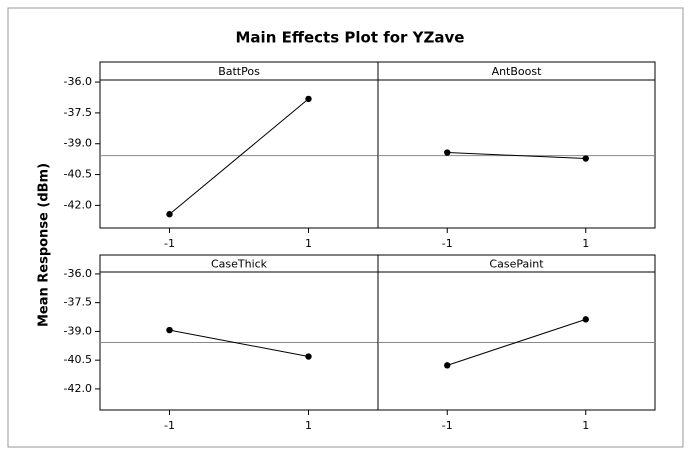 This screenshot has width=691, height=455. Describe the element at coordinates (517, 71) in the screenshot. I see `panel-title: AntBoost` at that location.